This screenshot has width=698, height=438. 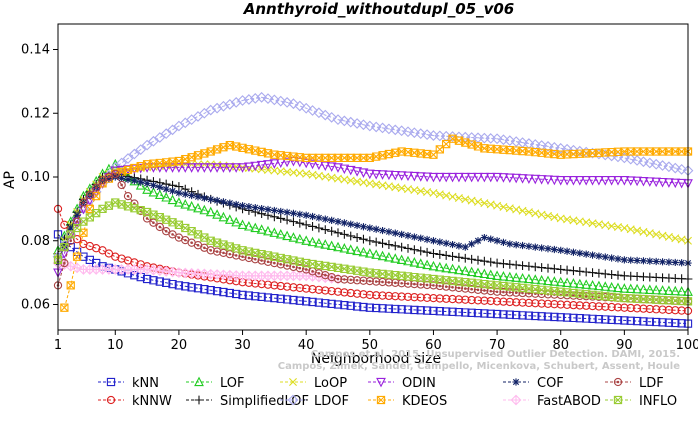 What do you see at coordinates (35, 113) in the screenshot?
I see `y-tick-label: 0.12` at bounding box center [35, 113].